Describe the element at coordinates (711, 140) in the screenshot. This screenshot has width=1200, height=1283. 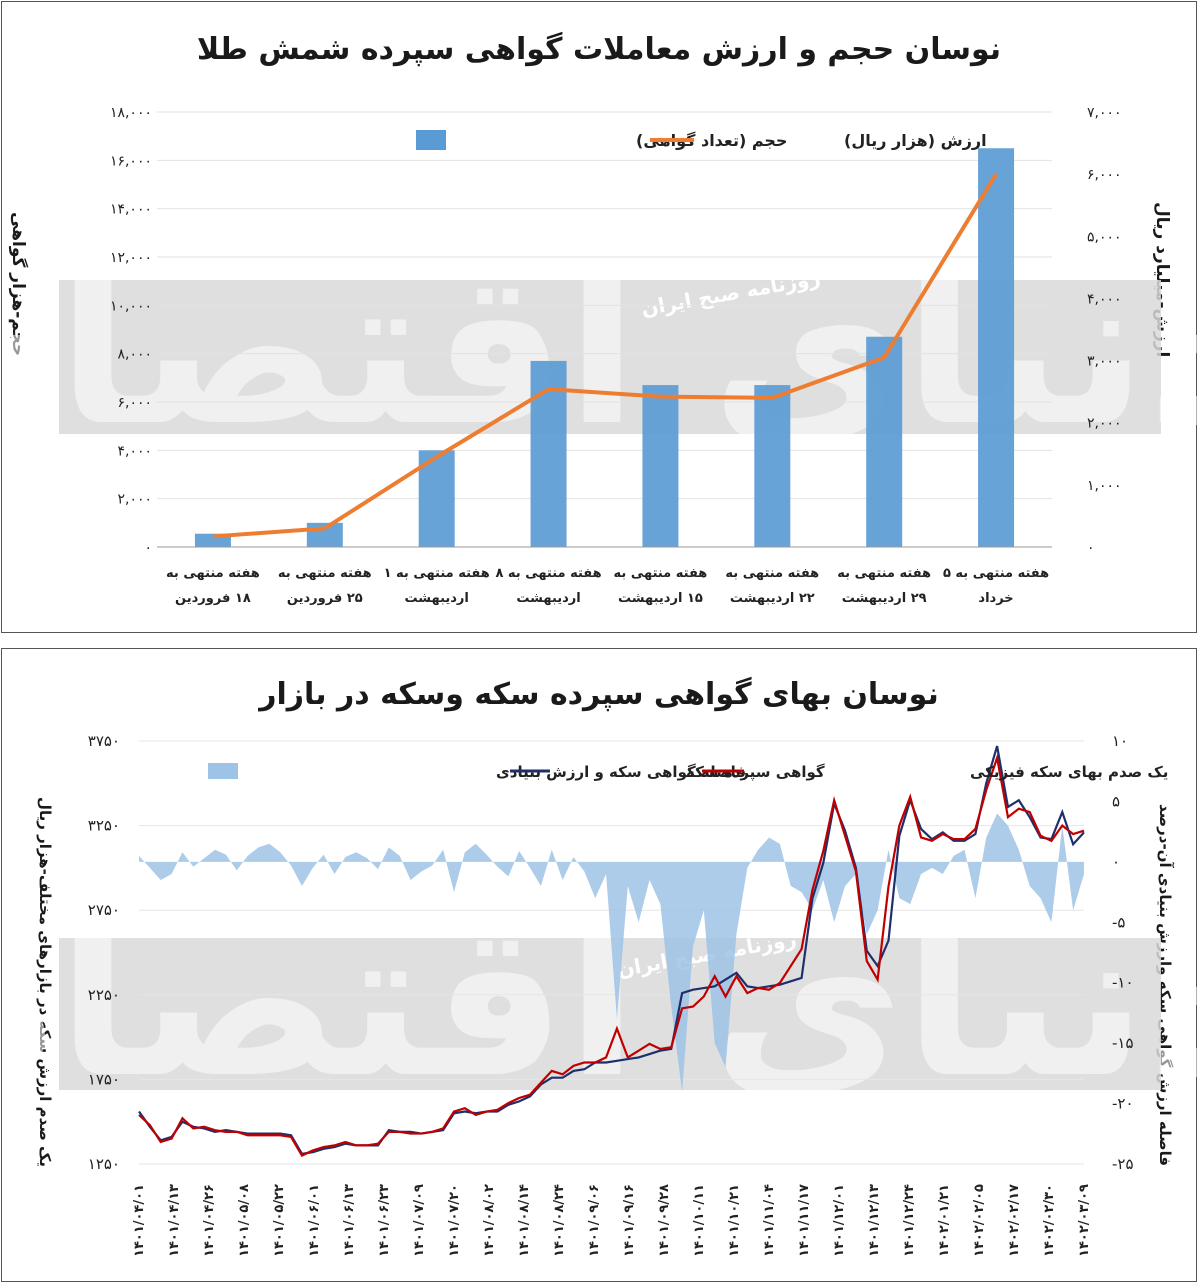
I see `legend-label-volume: حجم (تعداد گواهی)` at that location.